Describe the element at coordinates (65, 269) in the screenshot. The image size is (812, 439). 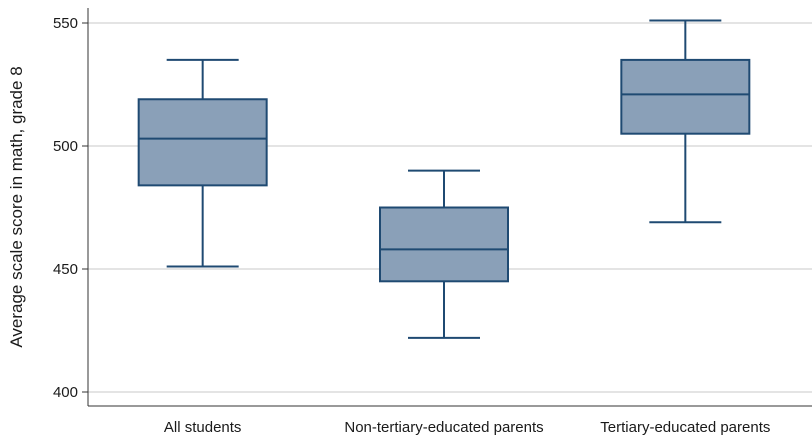
I see `y-tick-label-450: 450` at that location.